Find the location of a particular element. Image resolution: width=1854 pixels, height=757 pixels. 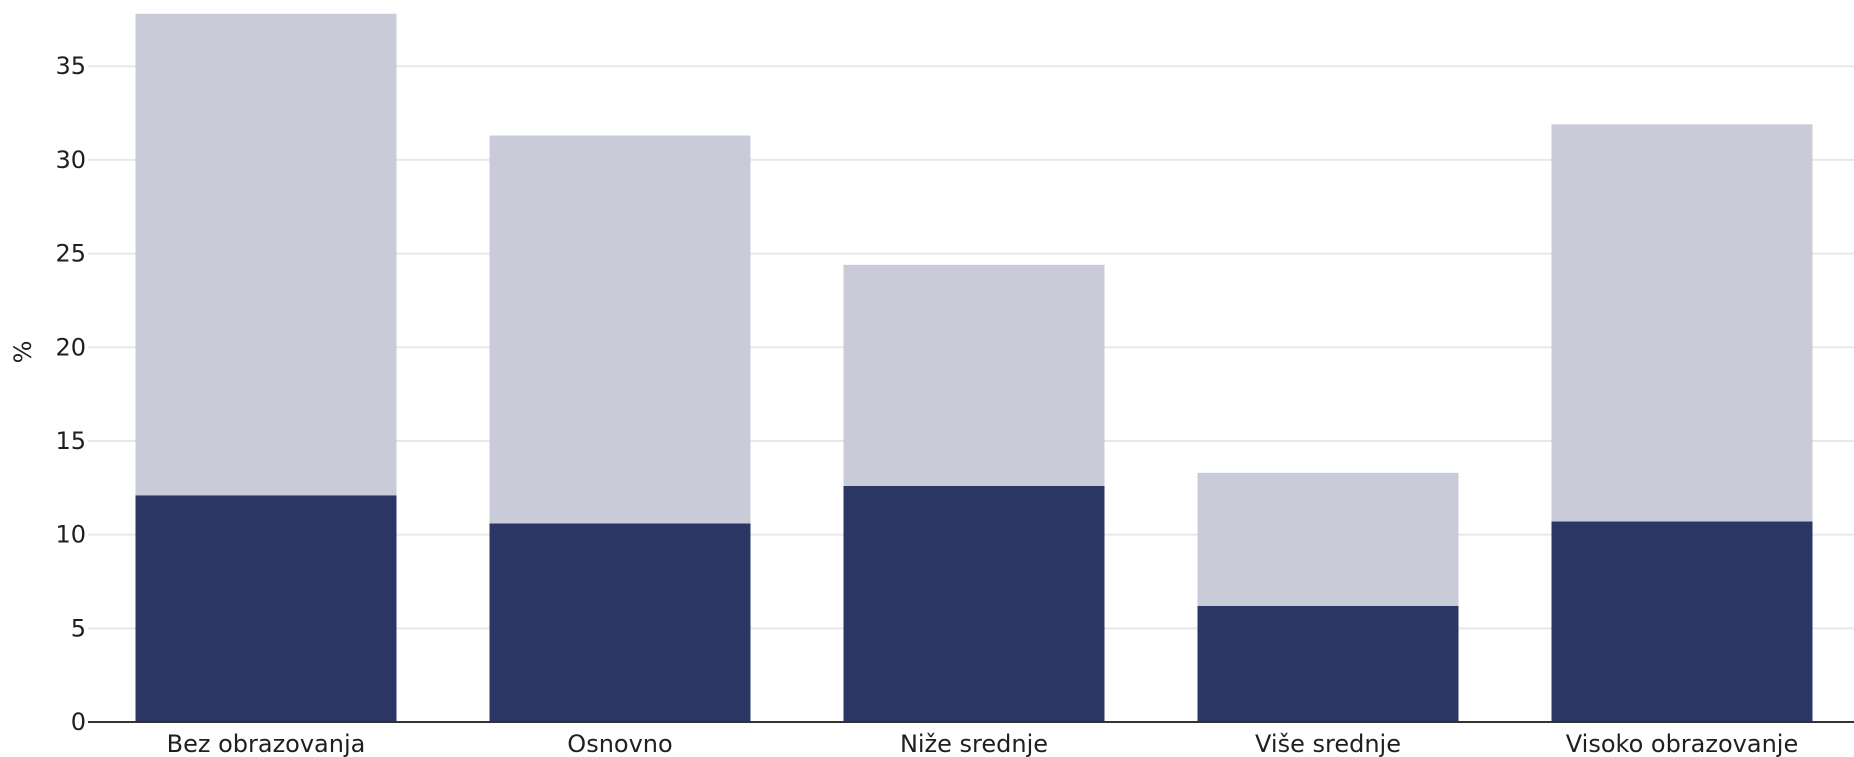

y-tick-label: 35 is located at coordinates (70, 66).